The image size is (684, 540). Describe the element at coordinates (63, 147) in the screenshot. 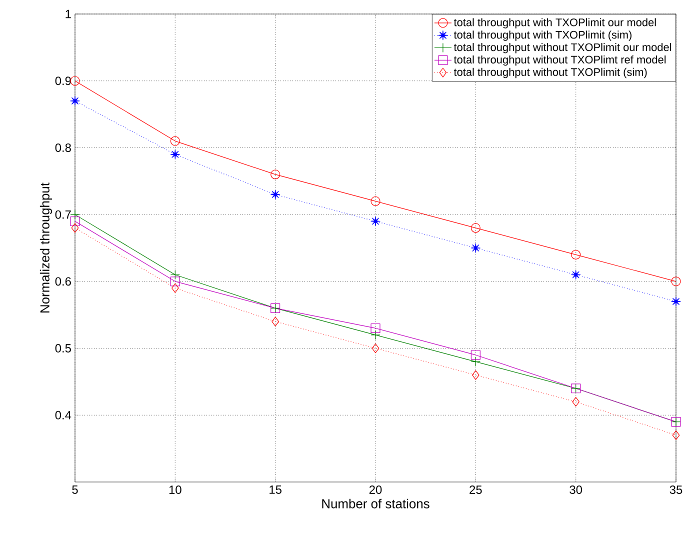

I see `y-tick-label: 0.8` at that location.